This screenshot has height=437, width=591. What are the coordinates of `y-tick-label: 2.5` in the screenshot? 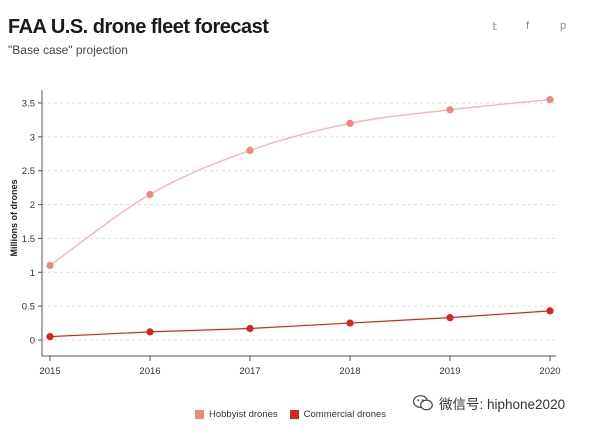 It's located at (28, 171).